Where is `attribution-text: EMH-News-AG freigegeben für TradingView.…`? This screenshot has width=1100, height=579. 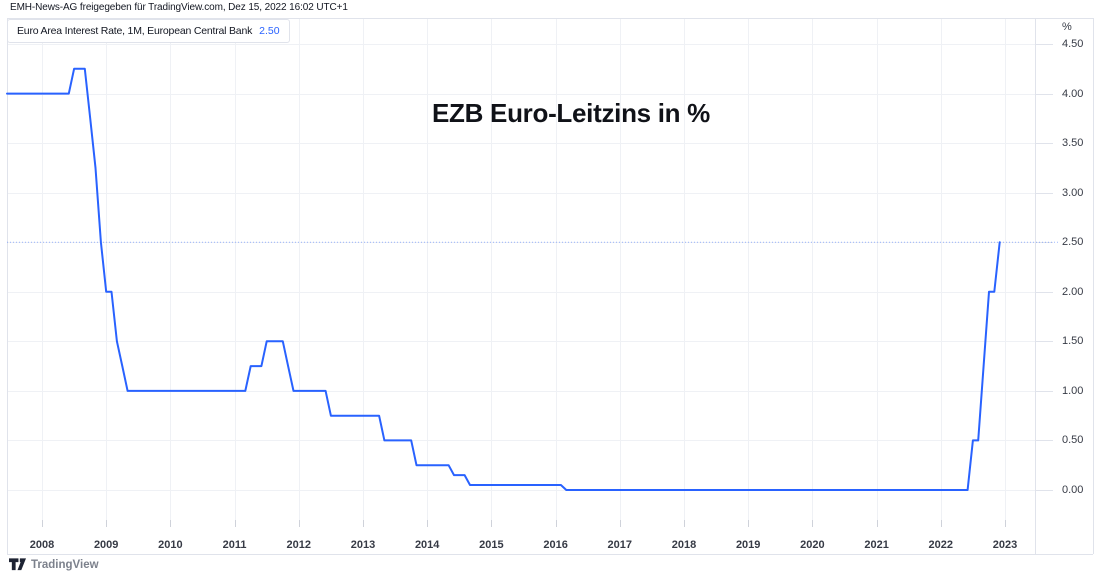
attribution-text: EMH-News-AG freigegeben für TradingView.… is located at coordinates (179, 7).